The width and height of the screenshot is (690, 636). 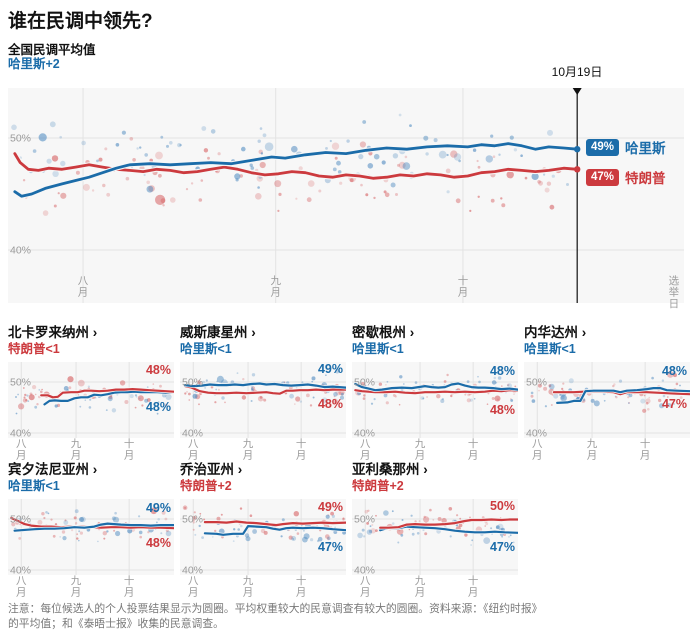 I want to click on chart-north-carolina: 北卡罗来纳州 › 特朗普<1 50% 40% 八月 九月 十月 48% 48%, so click(x=91, y=393).